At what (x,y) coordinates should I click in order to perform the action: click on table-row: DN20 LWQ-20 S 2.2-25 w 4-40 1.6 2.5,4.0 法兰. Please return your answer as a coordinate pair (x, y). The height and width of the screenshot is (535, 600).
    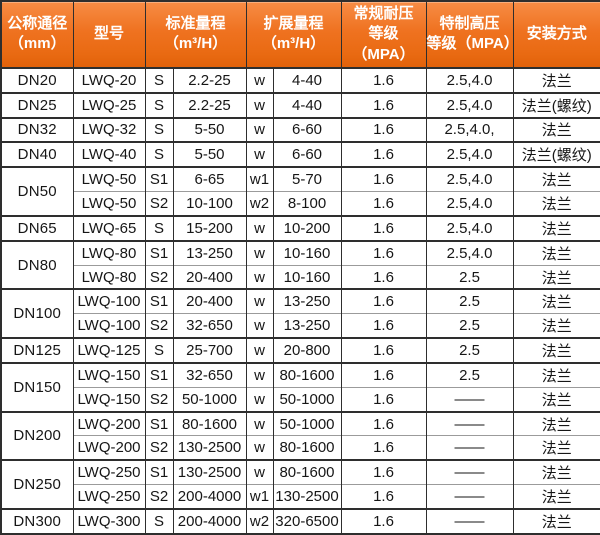
    Looking at the image, I should click on (300, 79).